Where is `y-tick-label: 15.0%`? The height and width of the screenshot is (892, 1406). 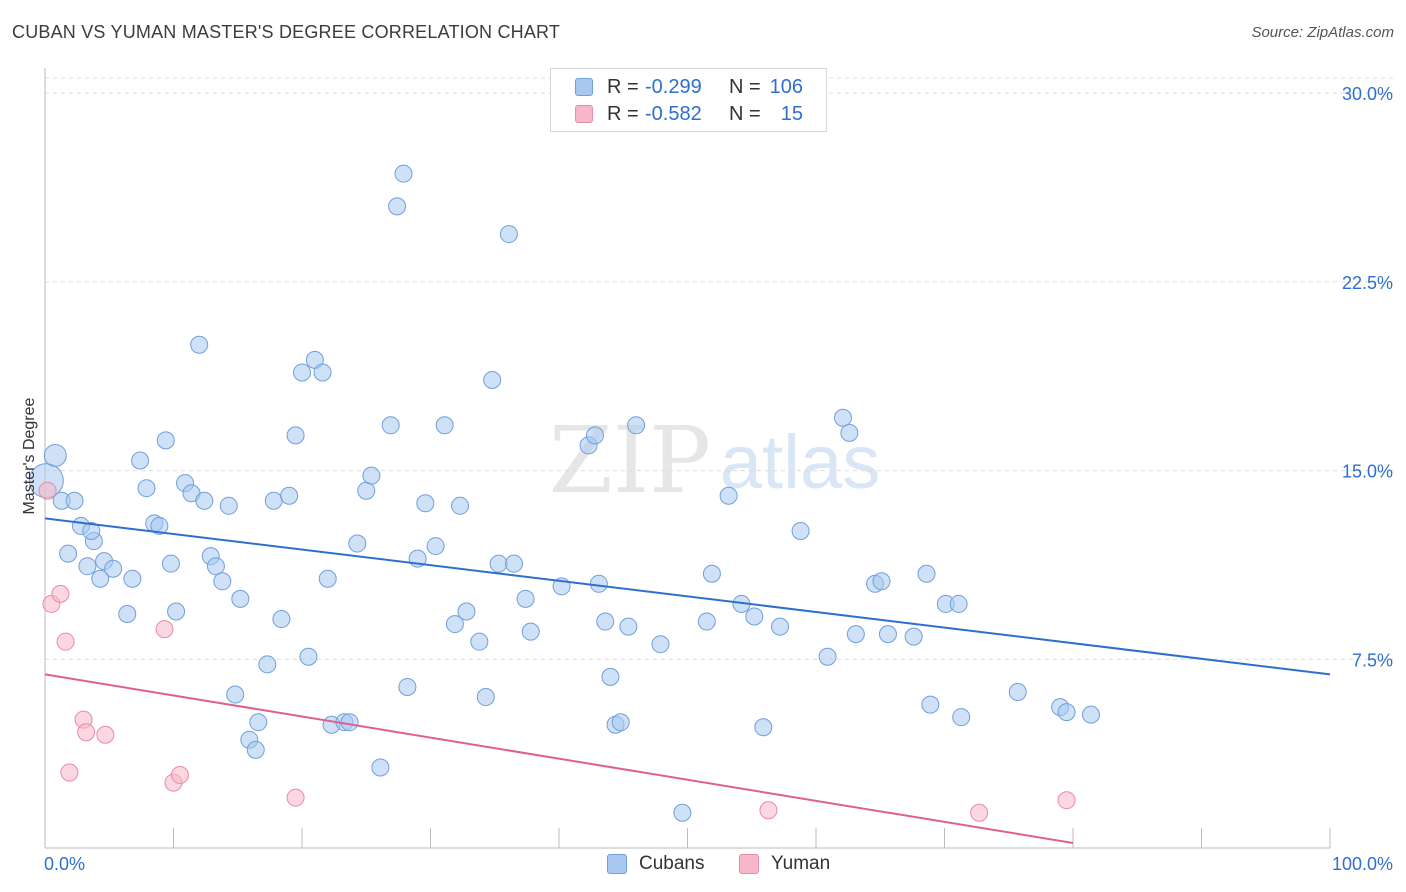
y-tick-label: 15.0% is located at coordinates (1367, 472).